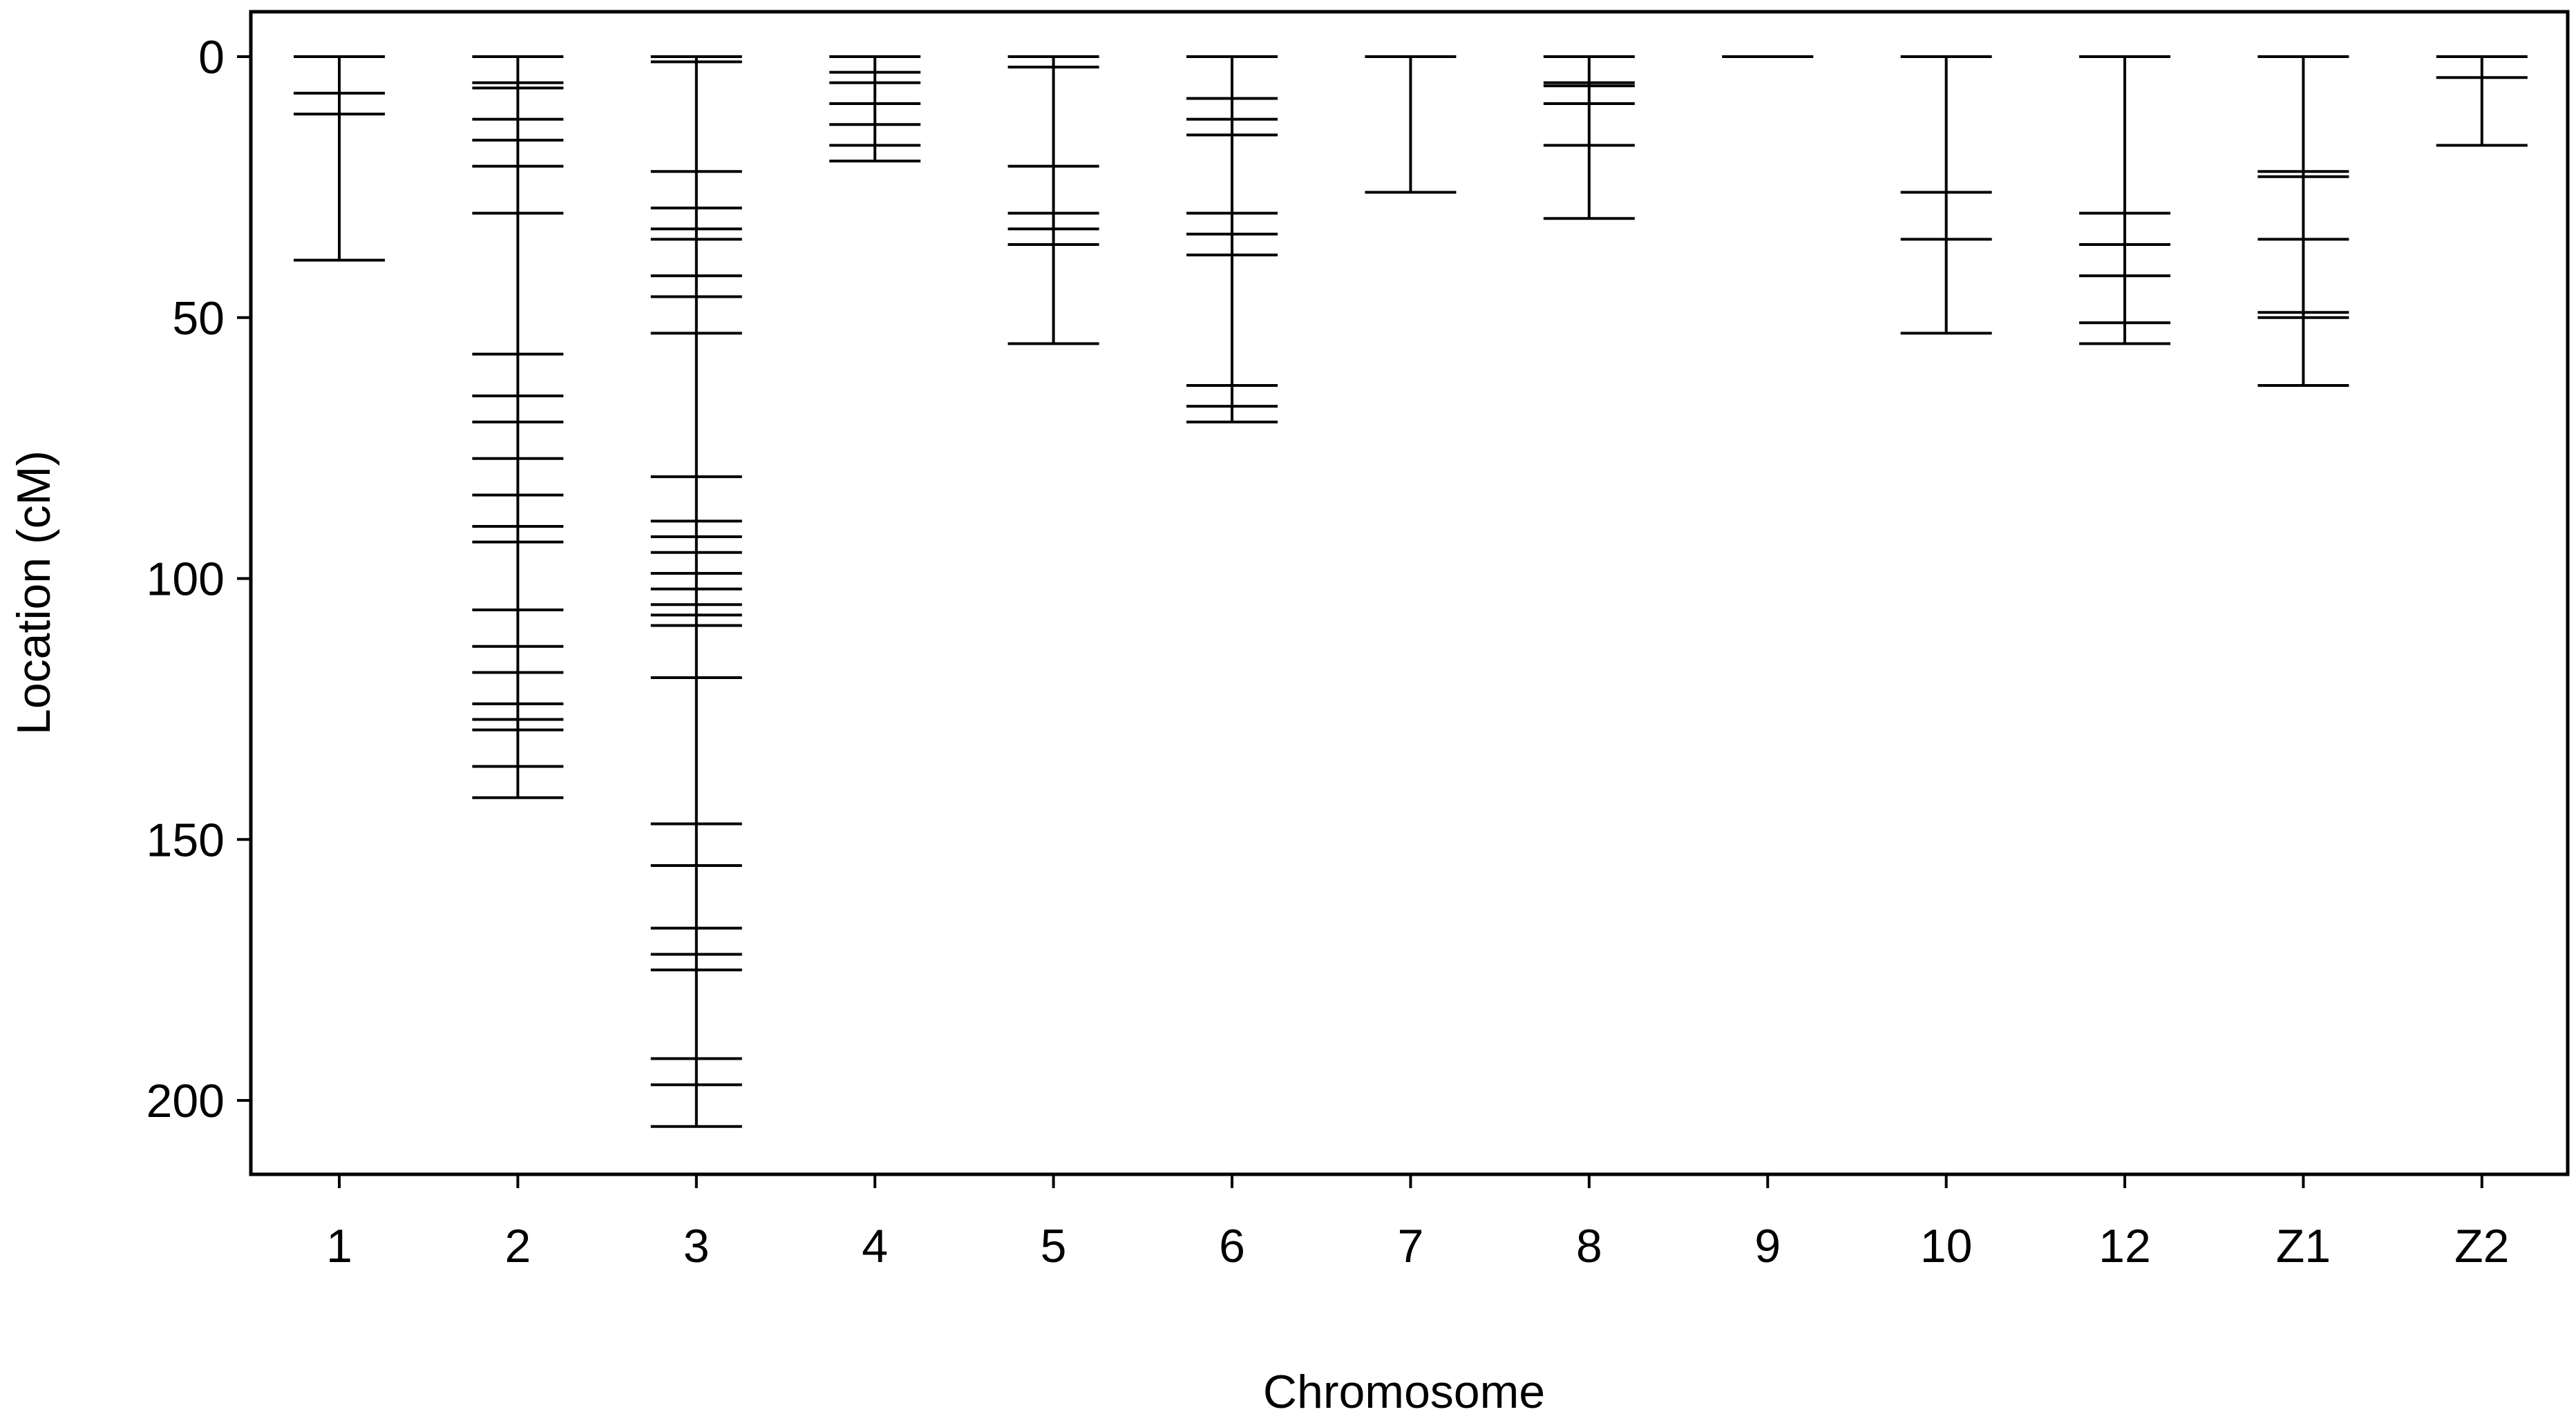 The image size is (2576, 1423). What do you see at coordinates (1232, 1246) in the screenshot?
I see `x-tick-label: 6` at bounding box center [1232, 1246].